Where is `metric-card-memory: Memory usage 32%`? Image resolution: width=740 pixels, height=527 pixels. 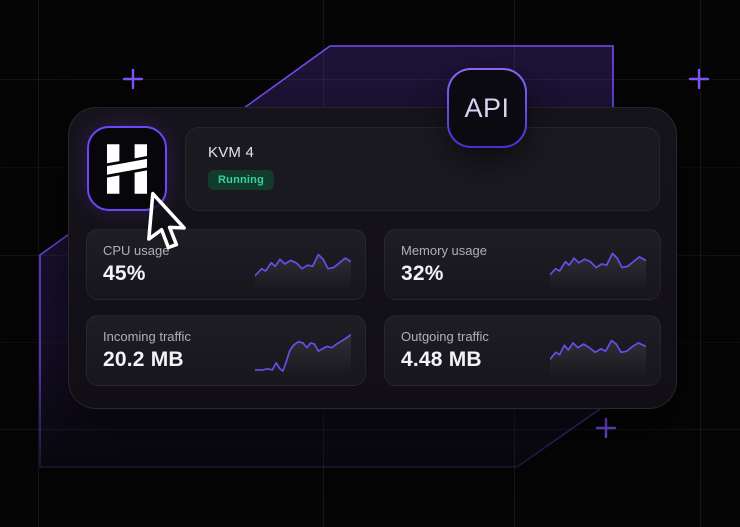
metric-card-memory: Memory usage 32% is located at coordinates (522, 264).